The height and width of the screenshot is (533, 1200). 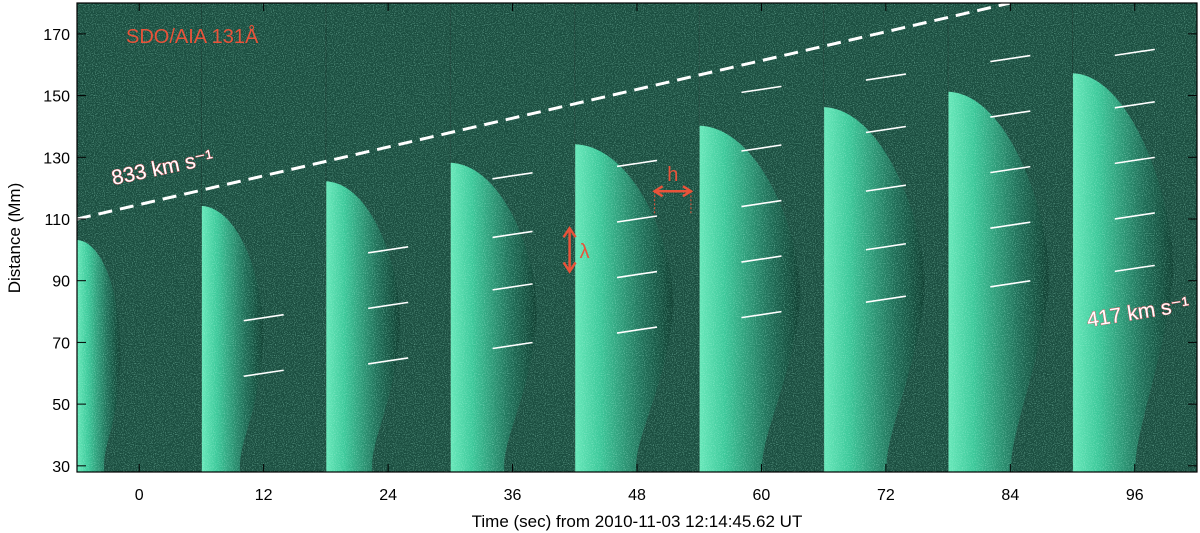 What do you see at coordinates (388, 495) in the screenshot?
I see `x-tick-label: 24` at bounding box center [388, 495].